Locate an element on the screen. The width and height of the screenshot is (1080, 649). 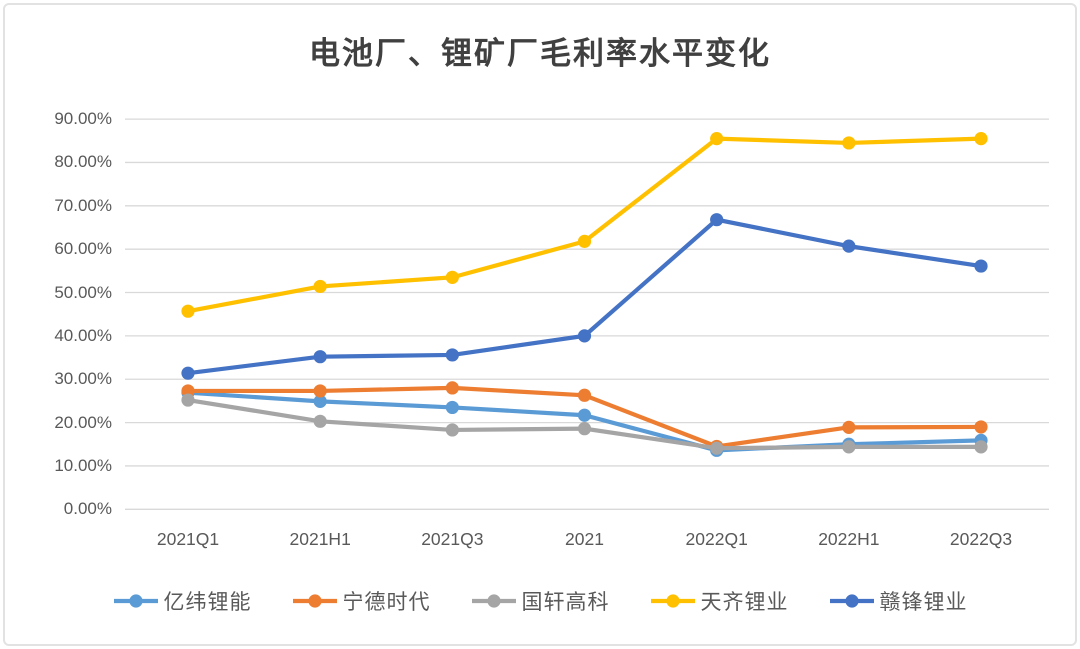
x-tick-label: 2022Q1 is located at coordinates (716, 539).